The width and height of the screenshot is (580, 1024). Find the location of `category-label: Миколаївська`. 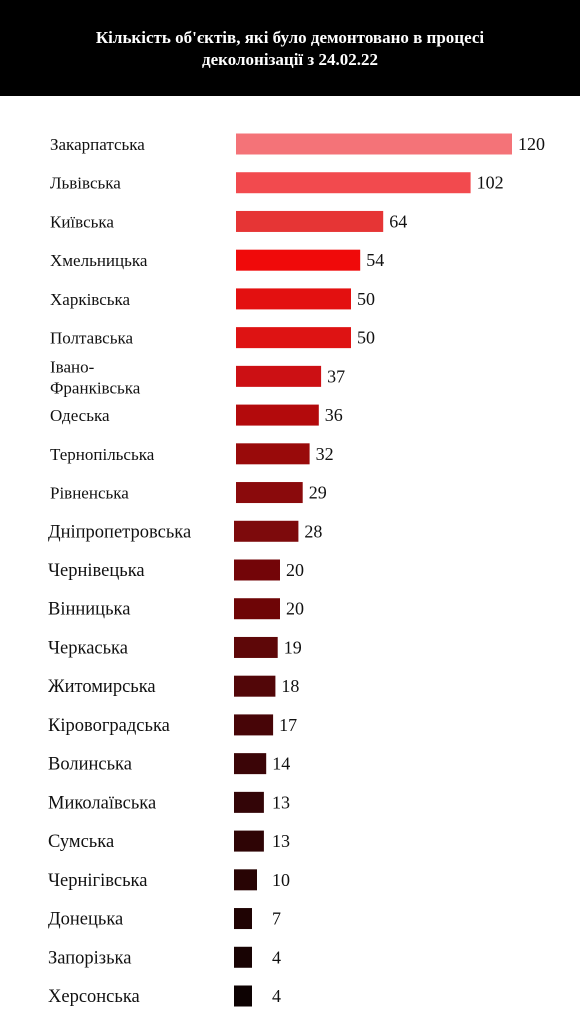

category-label: Миколаївська is located at coordinates (102, 803).